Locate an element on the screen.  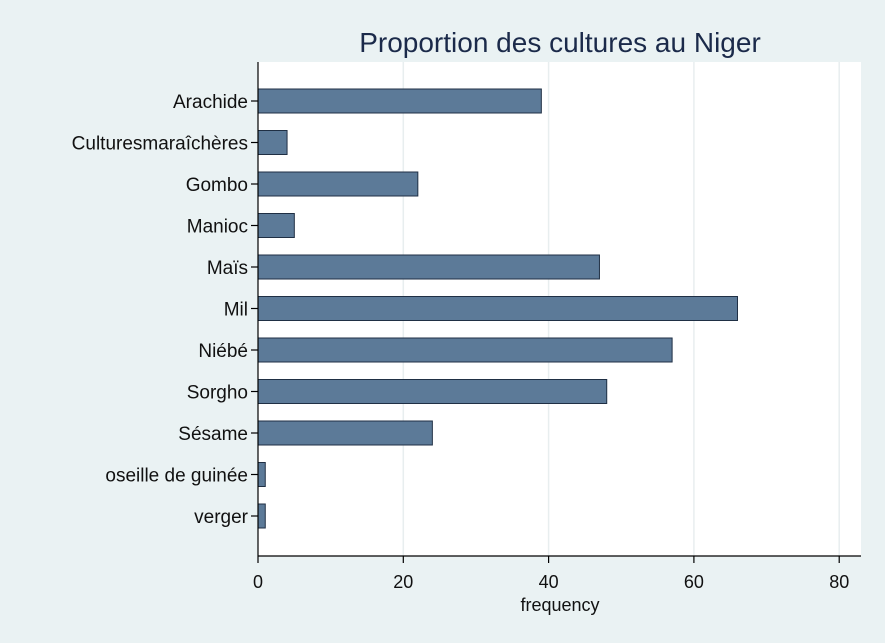
category-label-10: verger is located at coordinates (221, 517).